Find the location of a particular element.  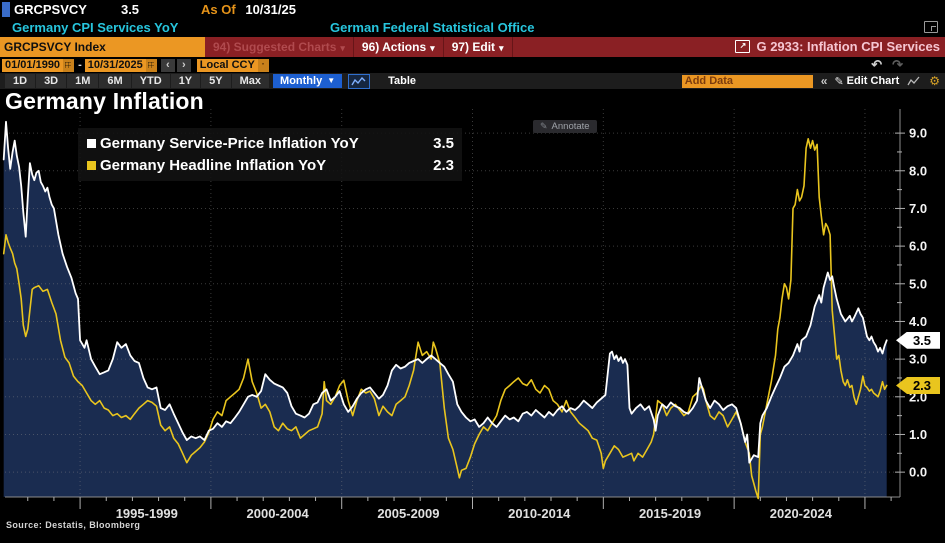

annotate-button: ✎ Annotate is located at coordinates (565, 126).